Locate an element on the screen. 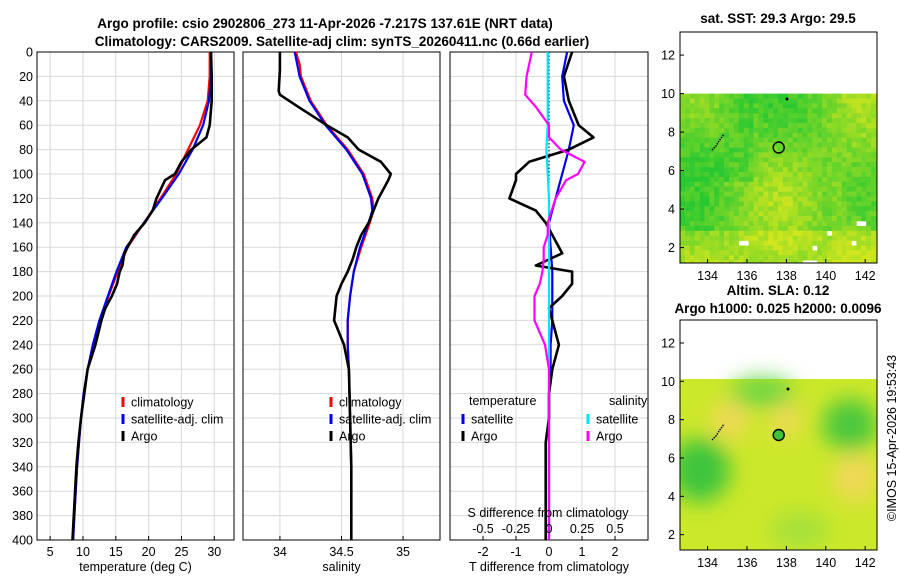 Image resolution: width=900 pixels, height=580 pixels. sst-map-cells is located at coordinates (778, 178).